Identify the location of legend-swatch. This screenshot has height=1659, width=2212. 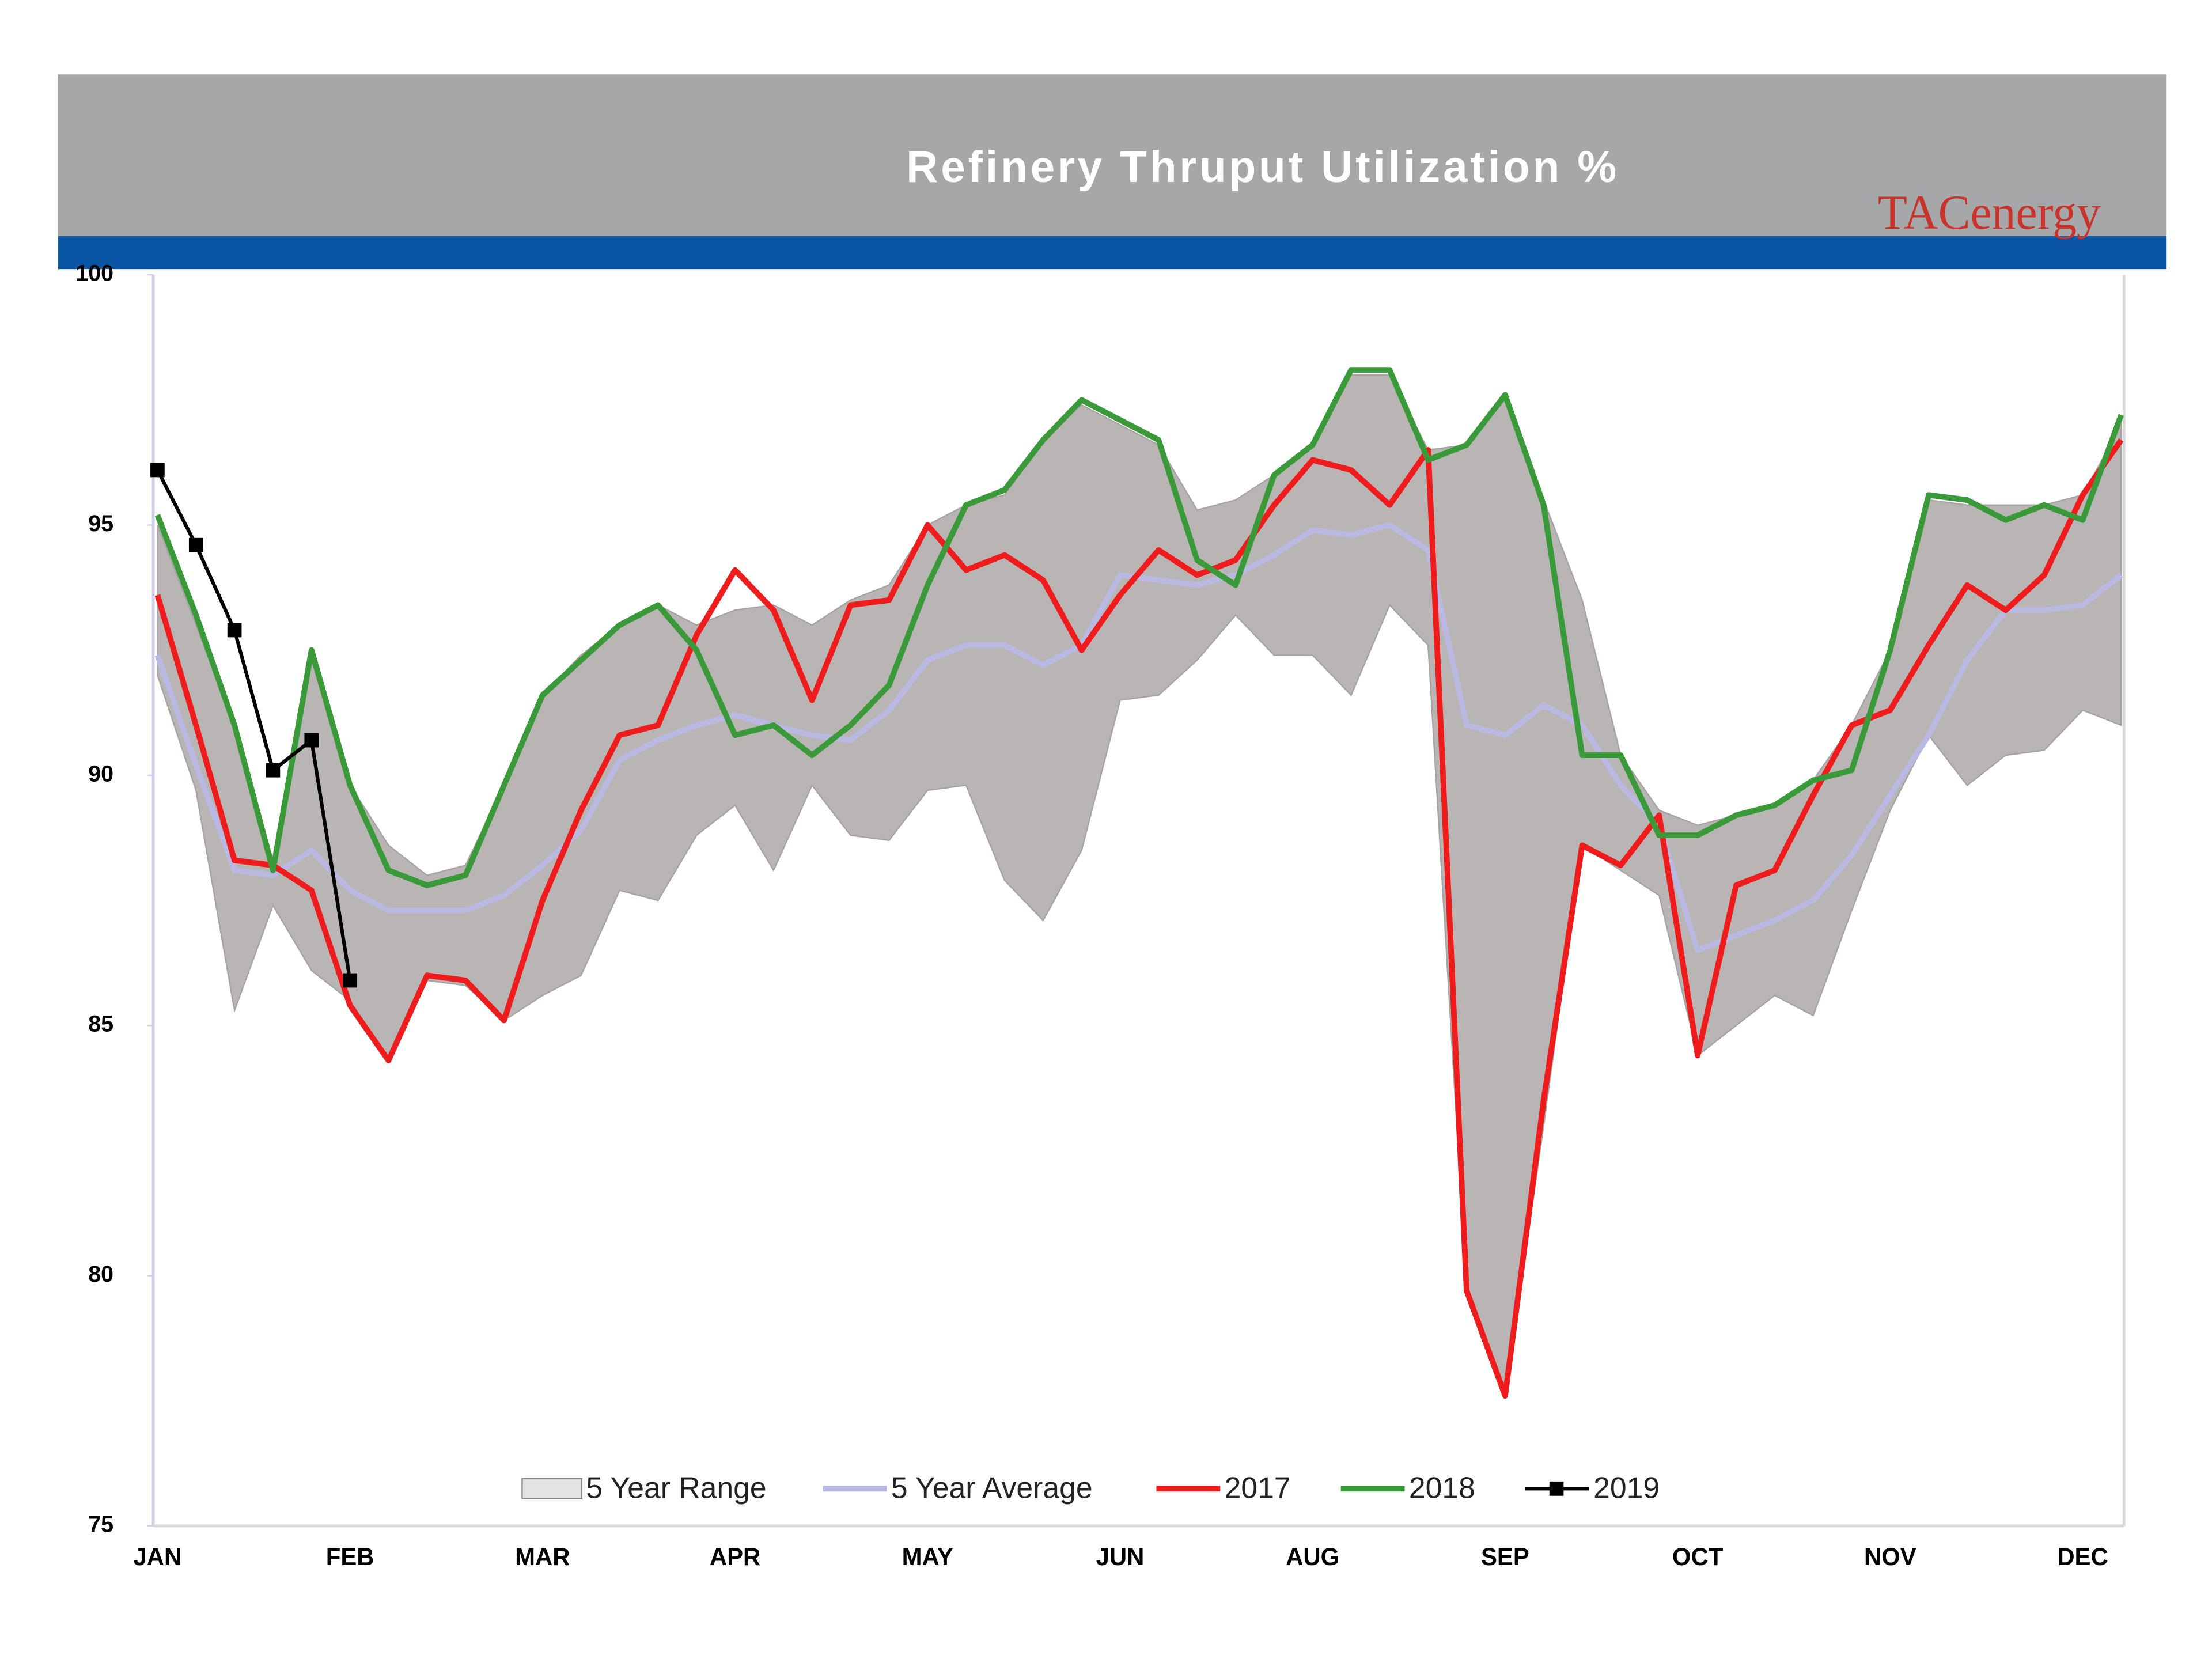
(552, 1488).